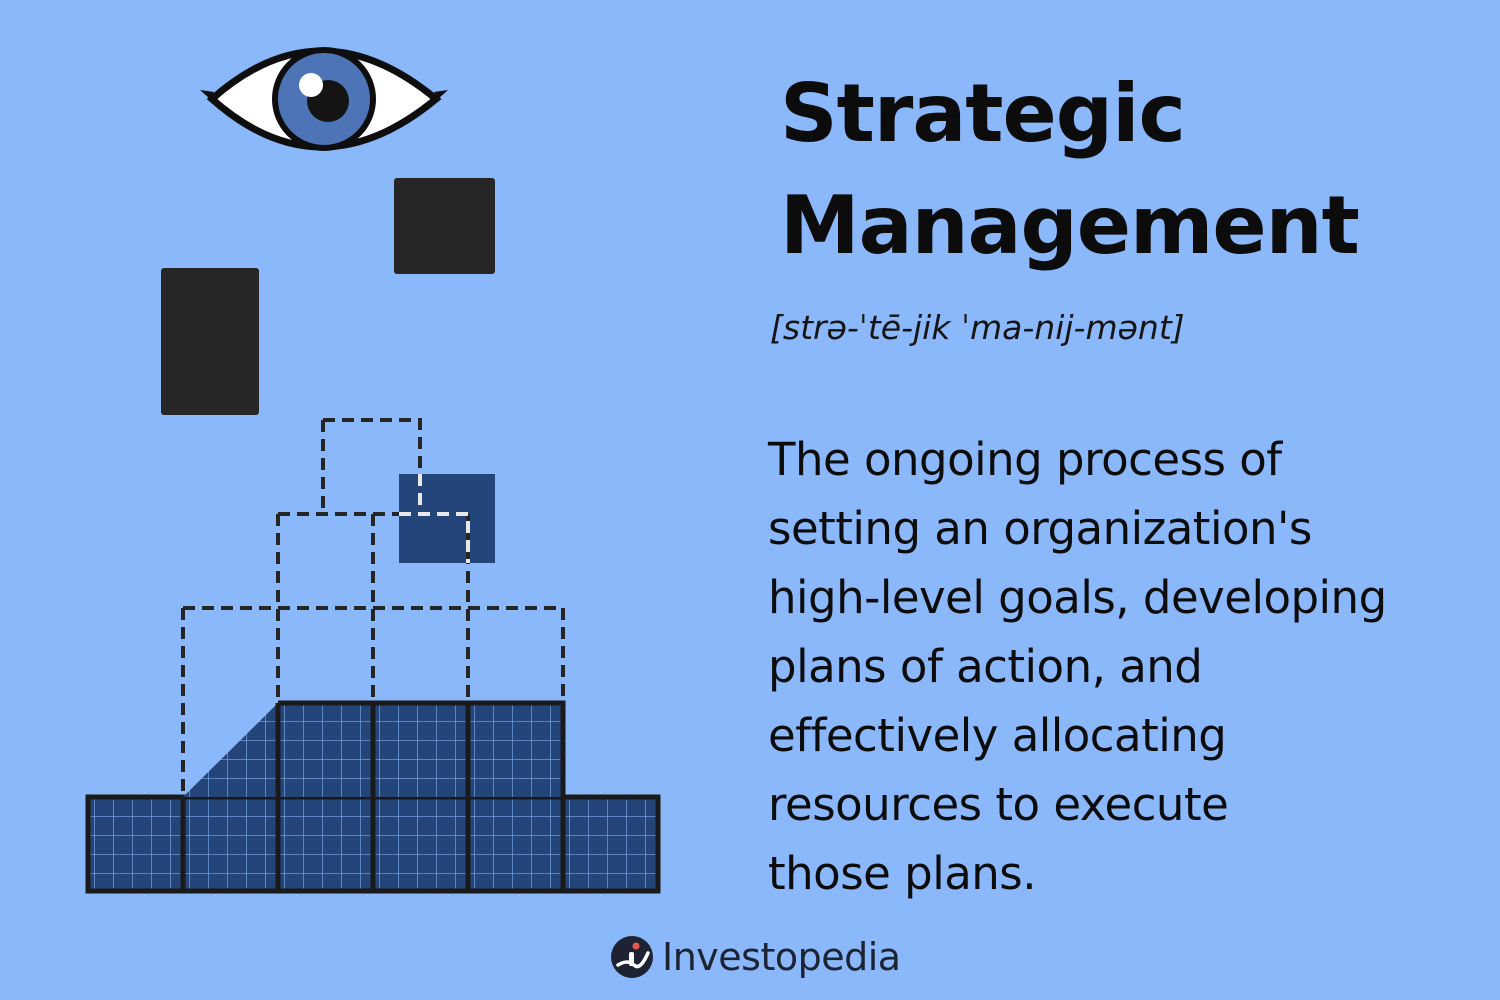  I want to click on brand-logo: Investopedia, so click(755, 957).